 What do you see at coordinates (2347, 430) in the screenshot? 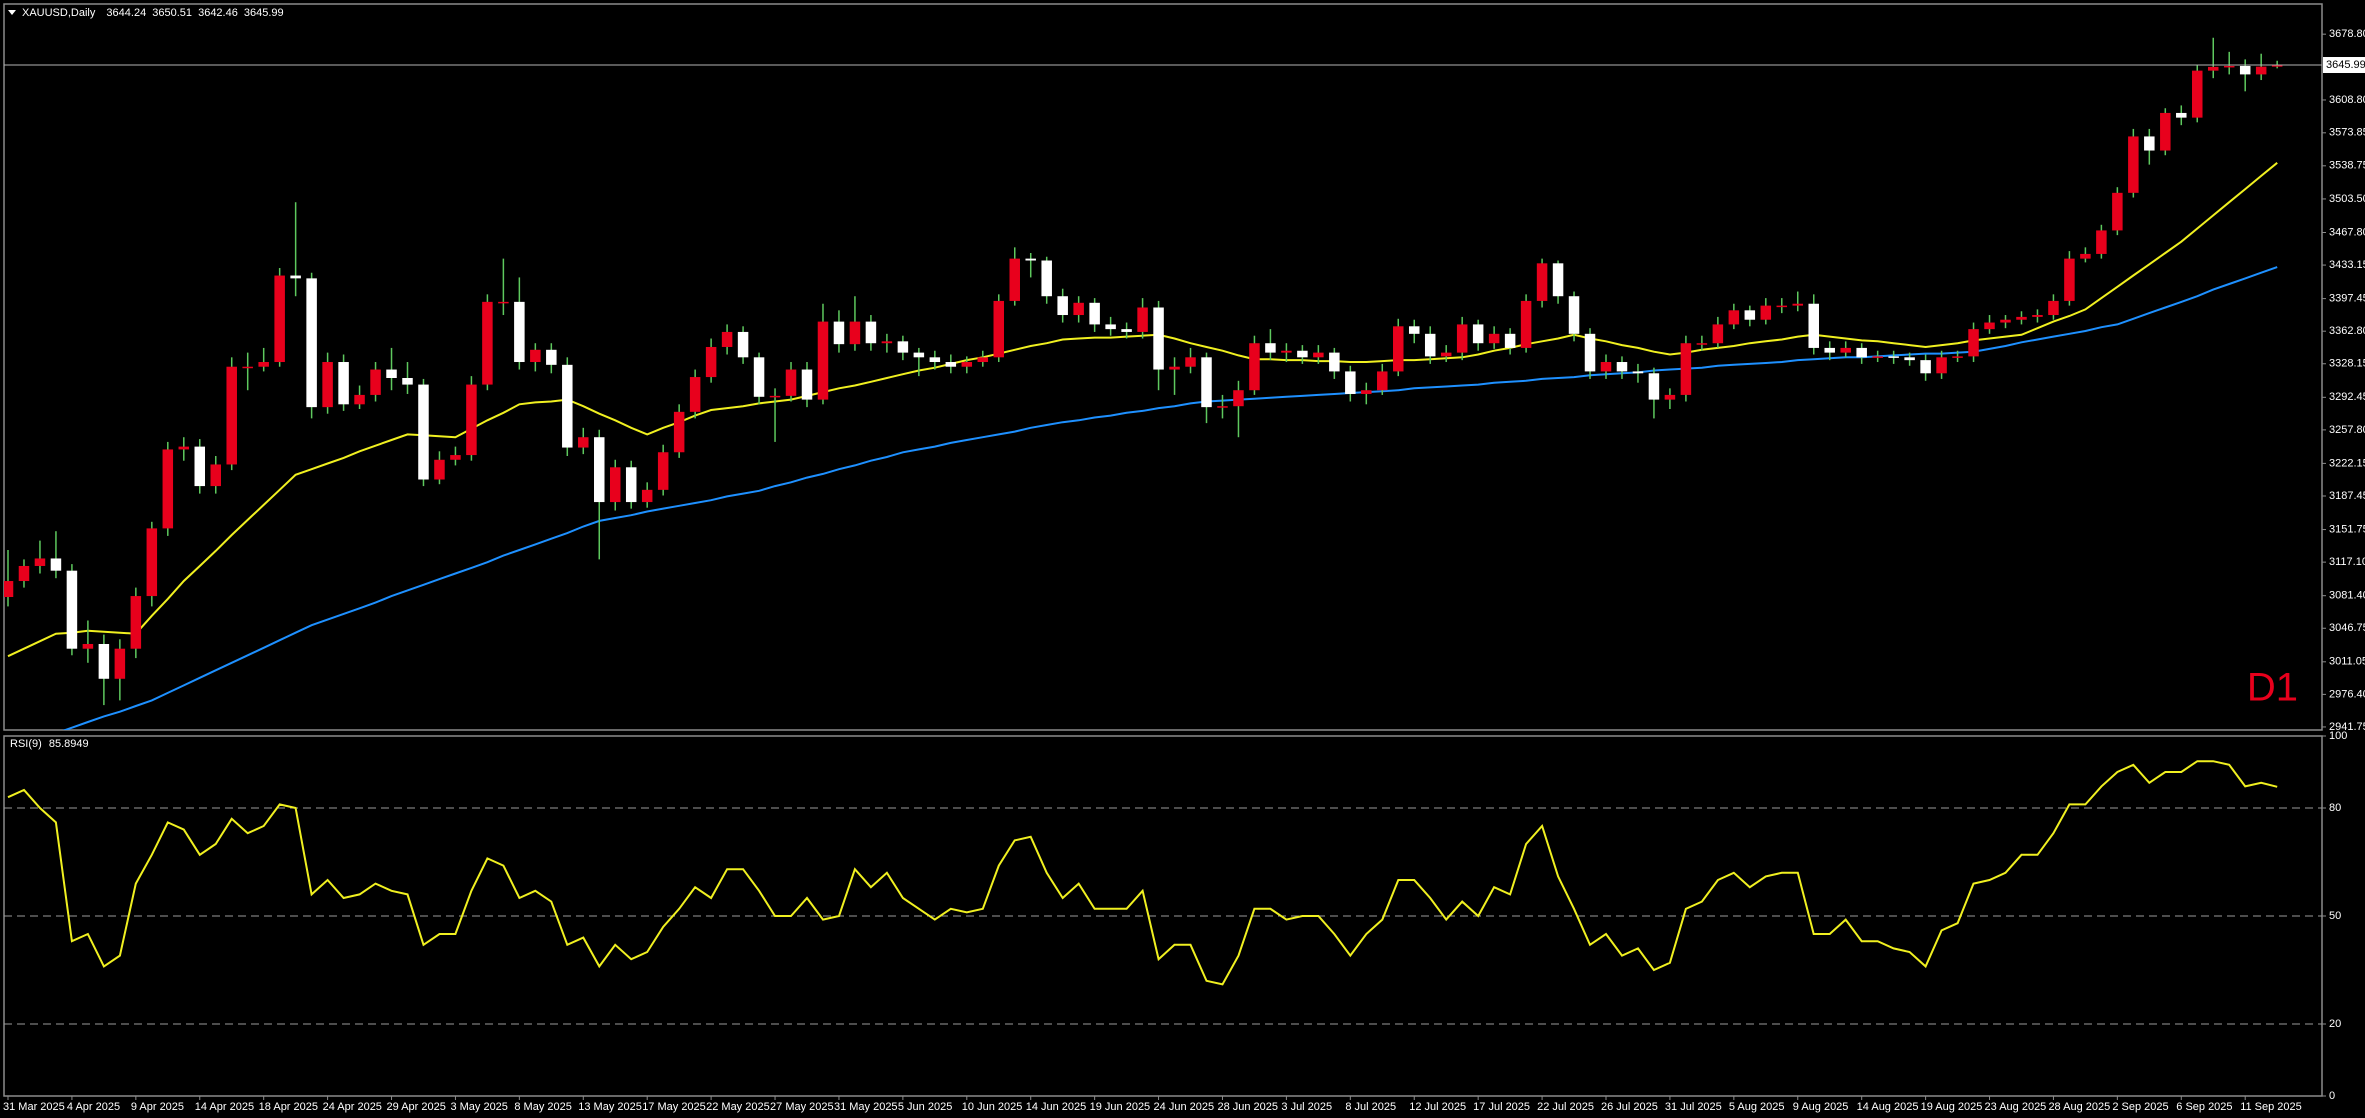
I see `y-tick-label: 3257.80` at bounding box center [2347, 430].